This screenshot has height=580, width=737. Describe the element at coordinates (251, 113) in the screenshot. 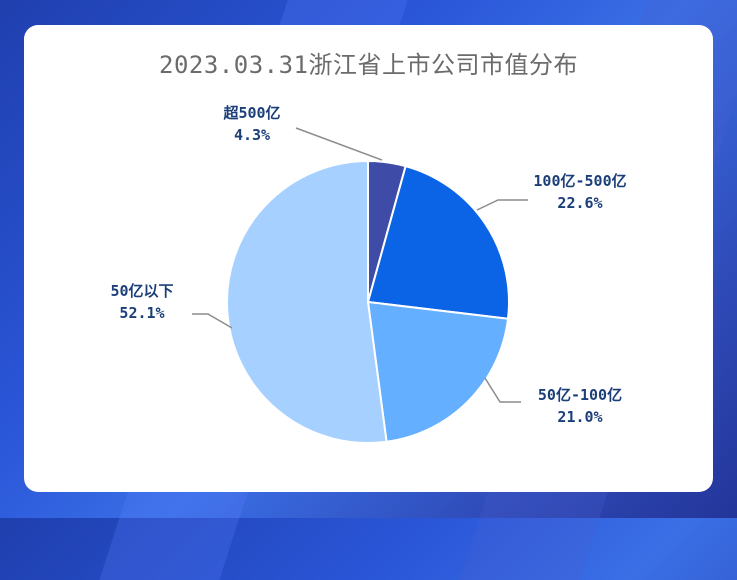

I see `slice-label: 超500亿` at that location.